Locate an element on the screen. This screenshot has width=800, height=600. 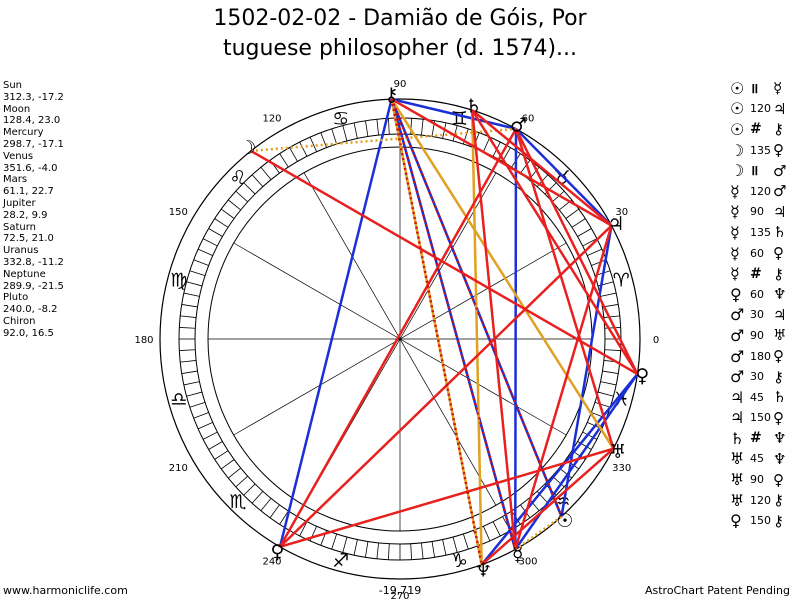
aspect-row: ♀ 150 ⚷ is located at coordinates (758, 520).